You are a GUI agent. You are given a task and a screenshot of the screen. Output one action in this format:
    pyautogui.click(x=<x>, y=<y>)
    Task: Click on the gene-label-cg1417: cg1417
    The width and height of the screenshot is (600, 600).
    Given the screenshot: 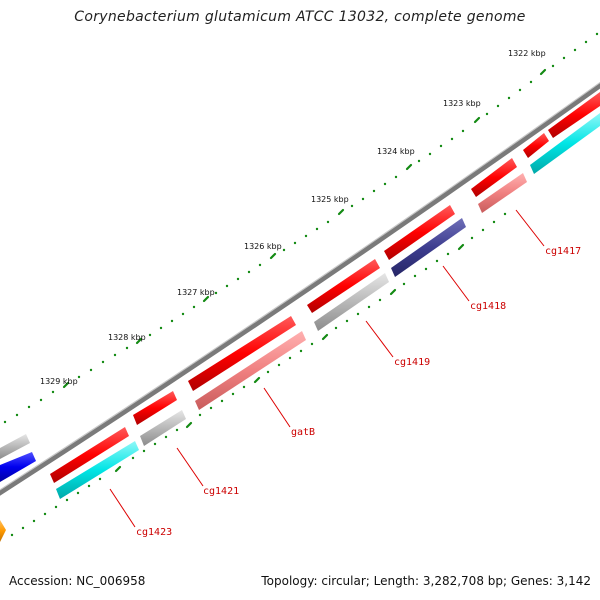 What is the action you would take?
    pyautogui.click(x=563, y=251)
    